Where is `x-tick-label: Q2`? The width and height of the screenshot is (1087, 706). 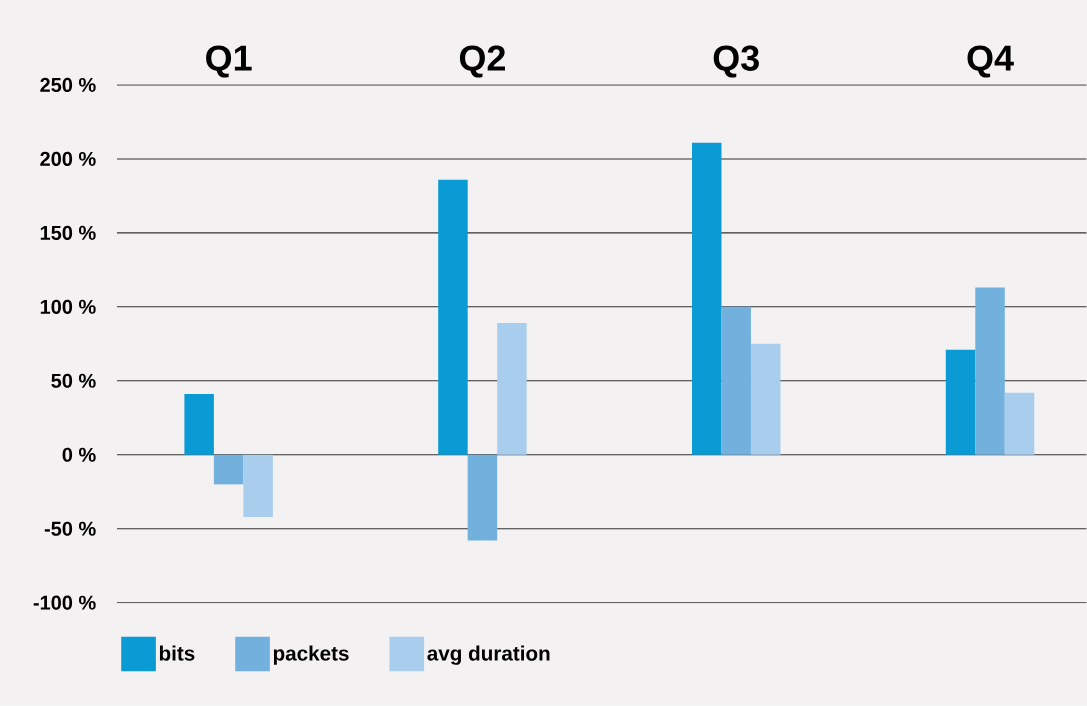
x-tick-label: Q2 is located at coordinates (482, 61).